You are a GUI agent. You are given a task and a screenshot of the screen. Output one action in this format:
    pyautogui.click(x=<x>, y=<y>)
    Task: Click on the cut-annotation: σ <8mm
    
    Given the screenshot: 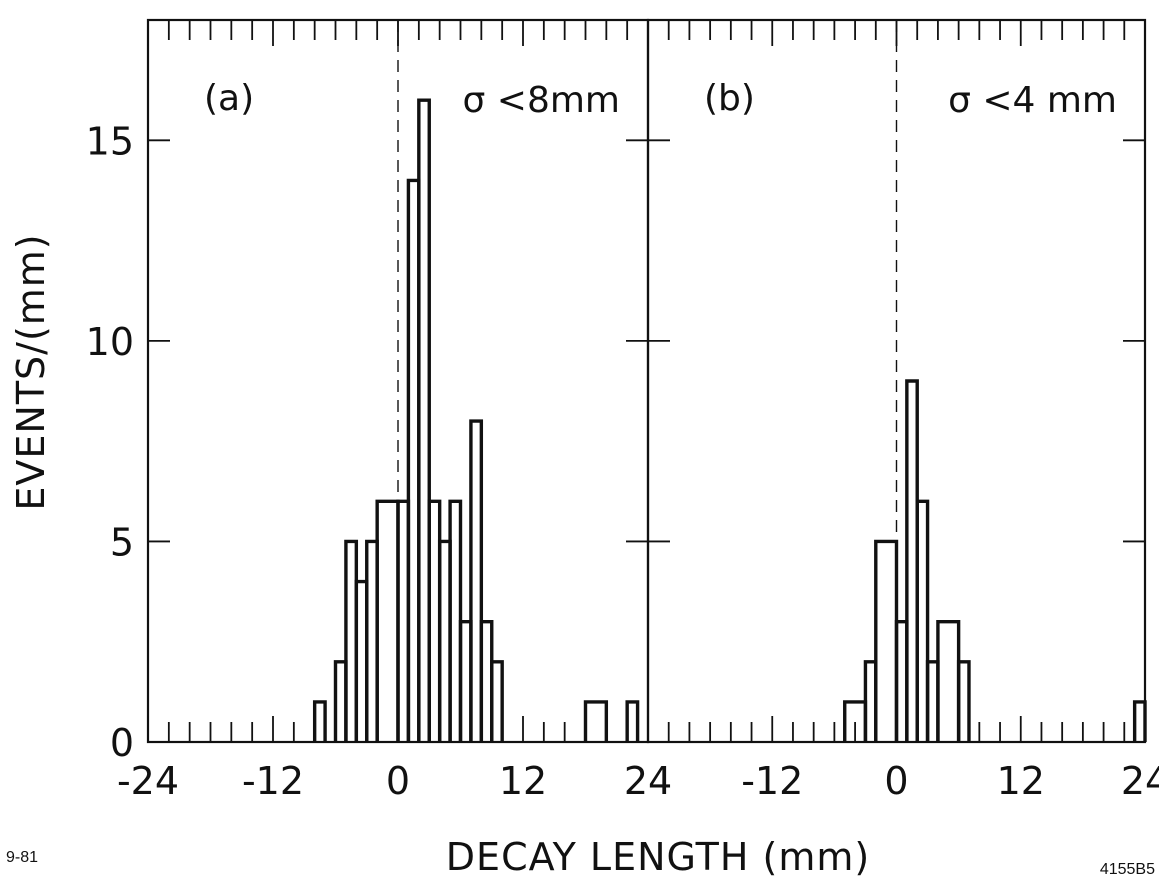 What is the action you would take?
    pyautogui.click(x=541, y=100)
    